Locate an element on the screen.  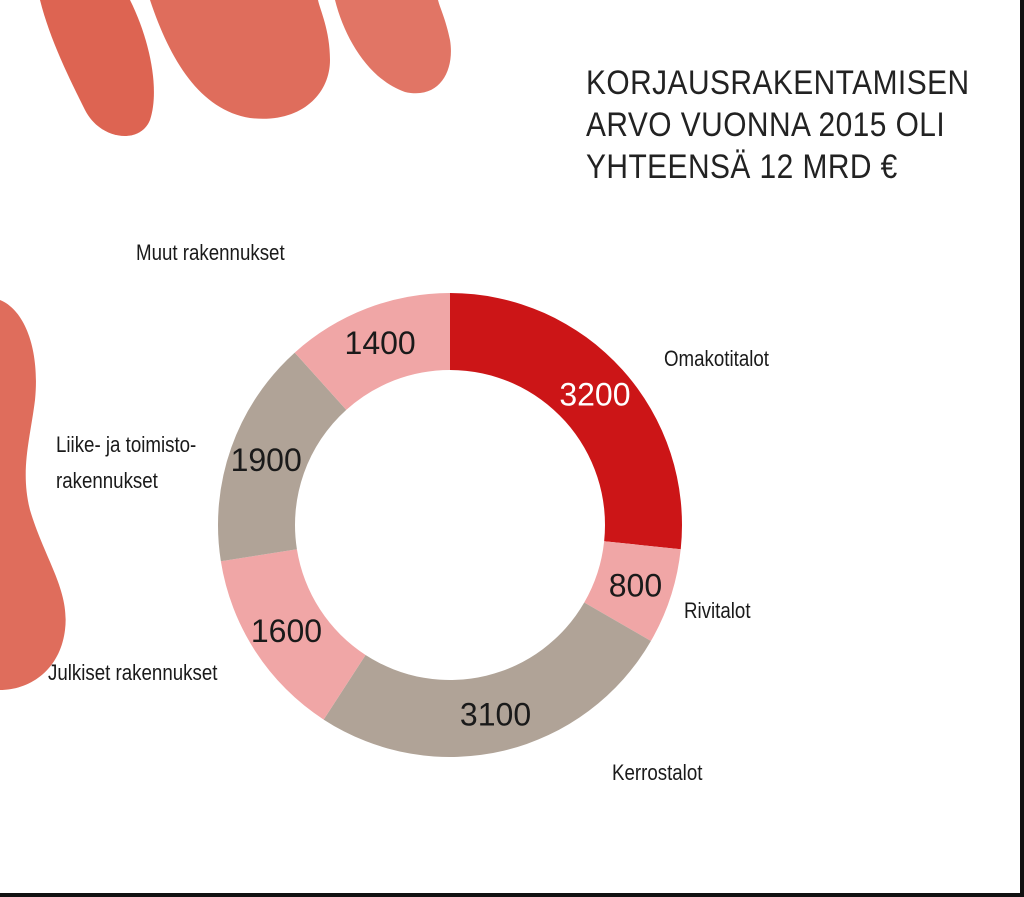
donut-slice-kerrostalot is located at coordinates (487, 679).